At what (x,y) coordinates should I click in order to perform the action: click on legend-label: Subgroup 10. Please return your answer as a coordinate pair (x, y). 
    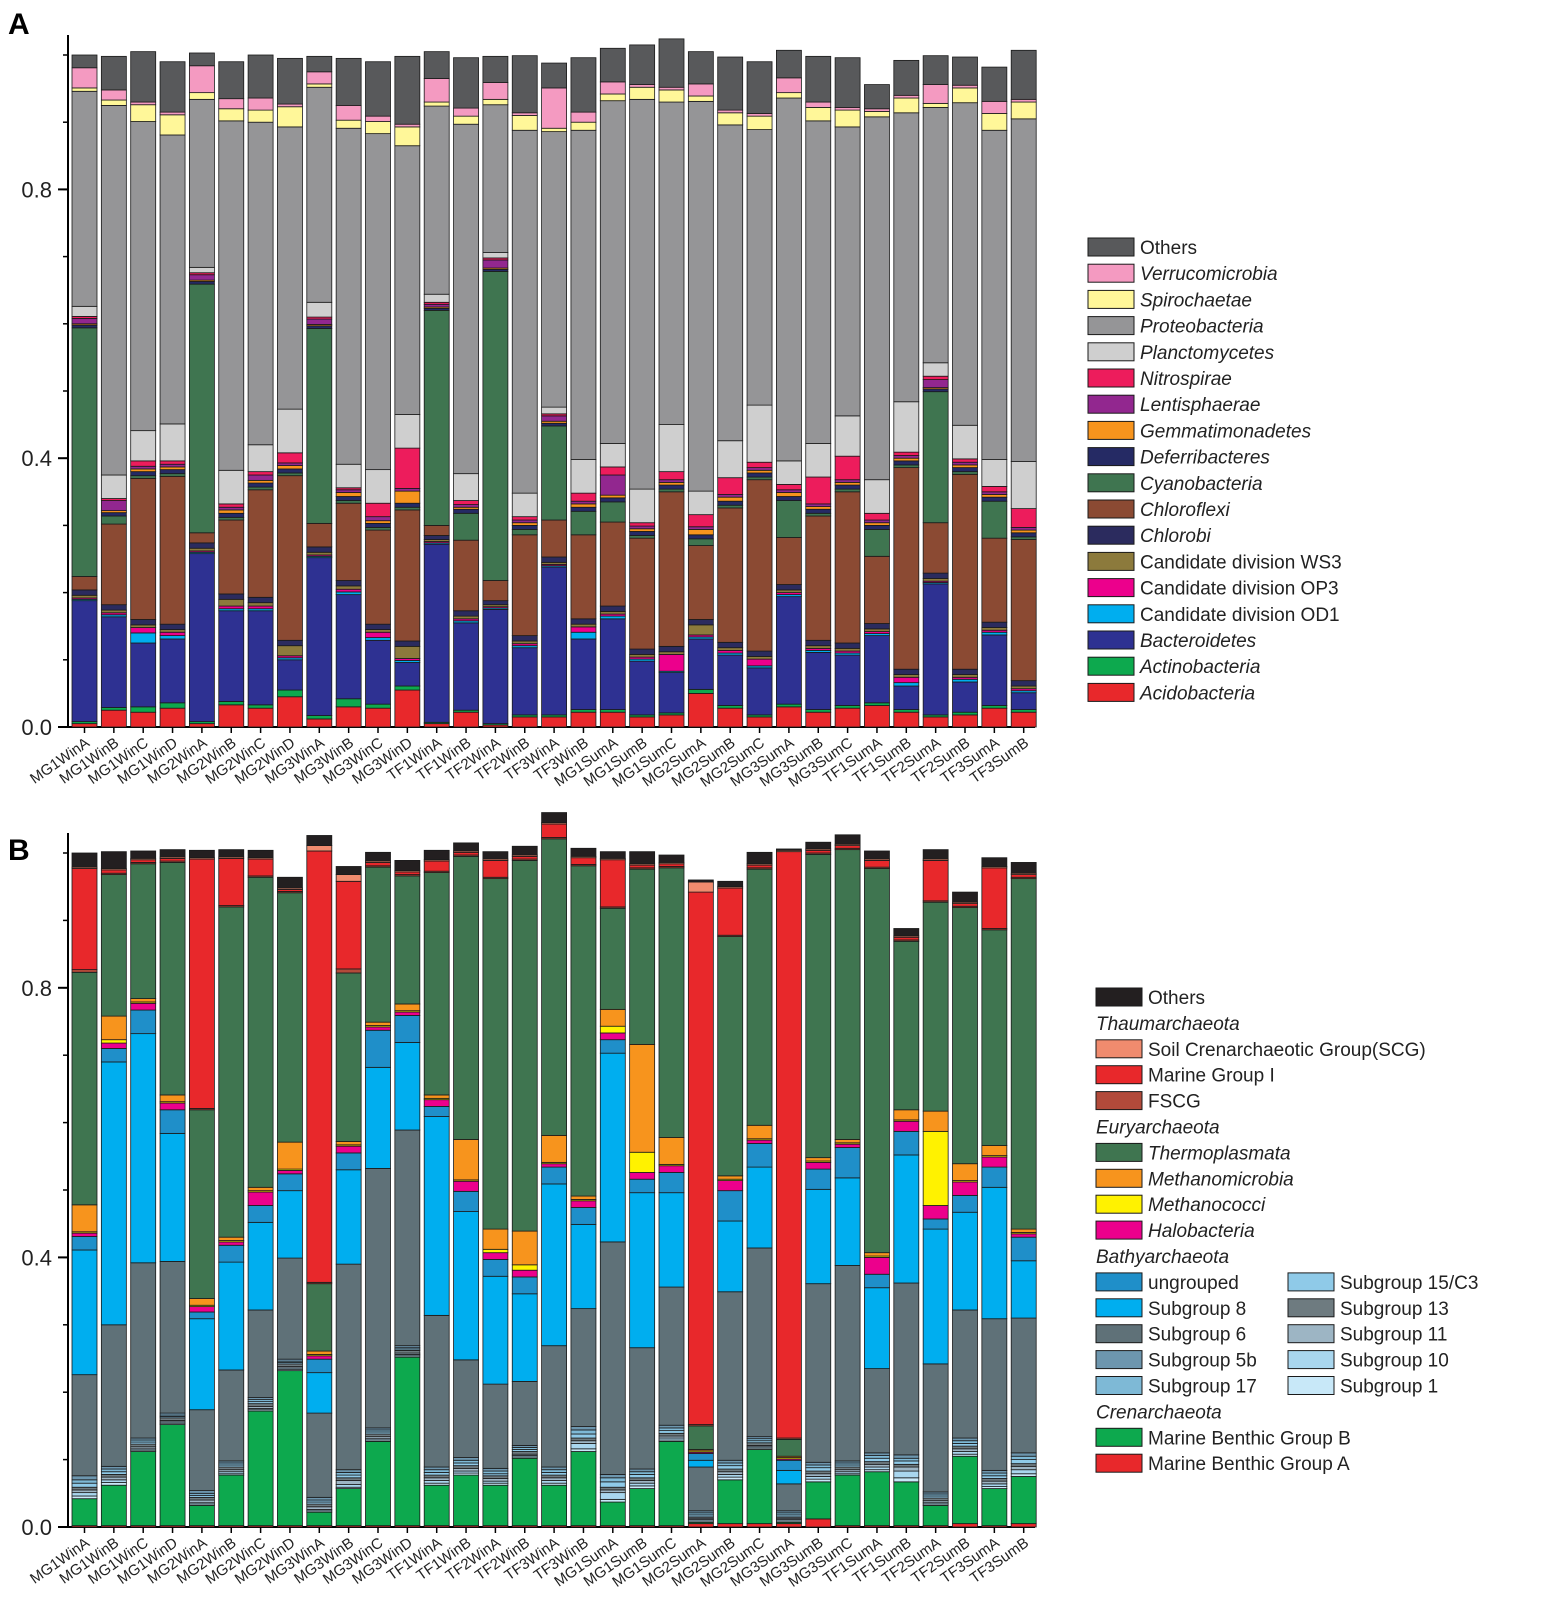
    Looking at the image, I should click on (1394, 1361).